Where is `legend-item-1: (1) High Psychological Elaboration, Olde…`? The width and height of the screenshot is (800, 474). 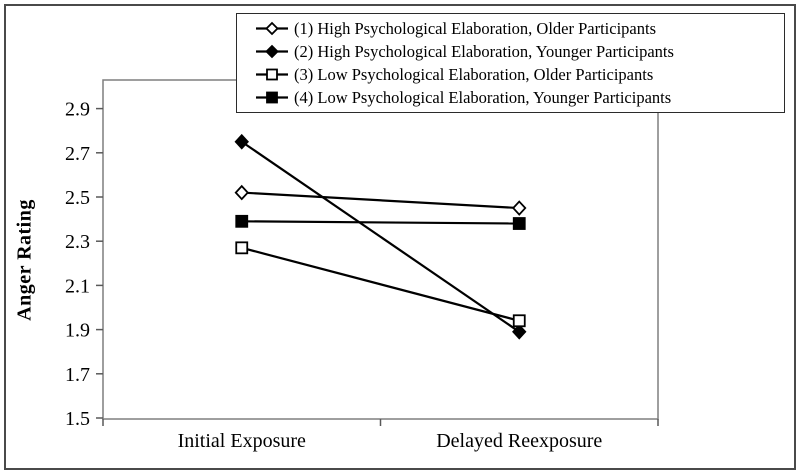 legend-item-1: (1) High Psychological Elaboration, Olde… is located at coordinates (517, 29).